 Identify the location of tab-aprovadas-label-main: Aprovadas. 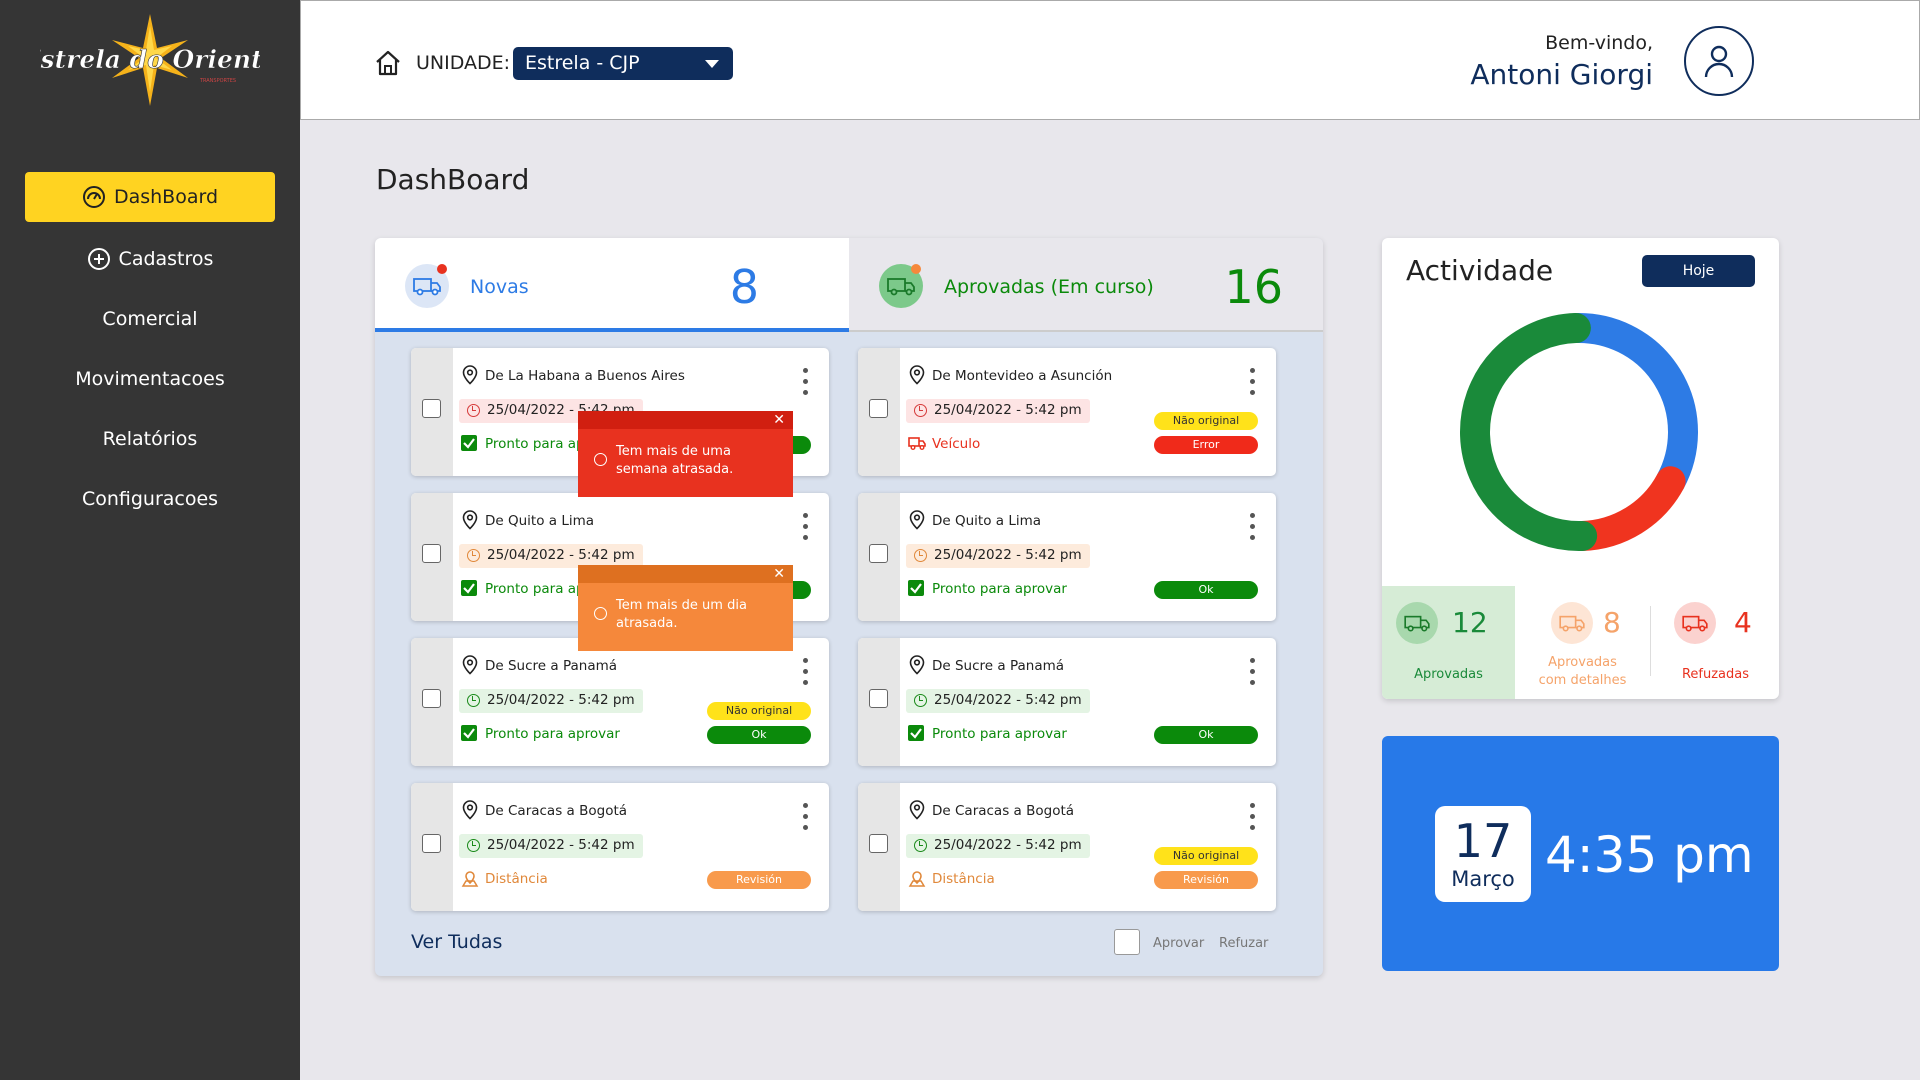
(994, 287).